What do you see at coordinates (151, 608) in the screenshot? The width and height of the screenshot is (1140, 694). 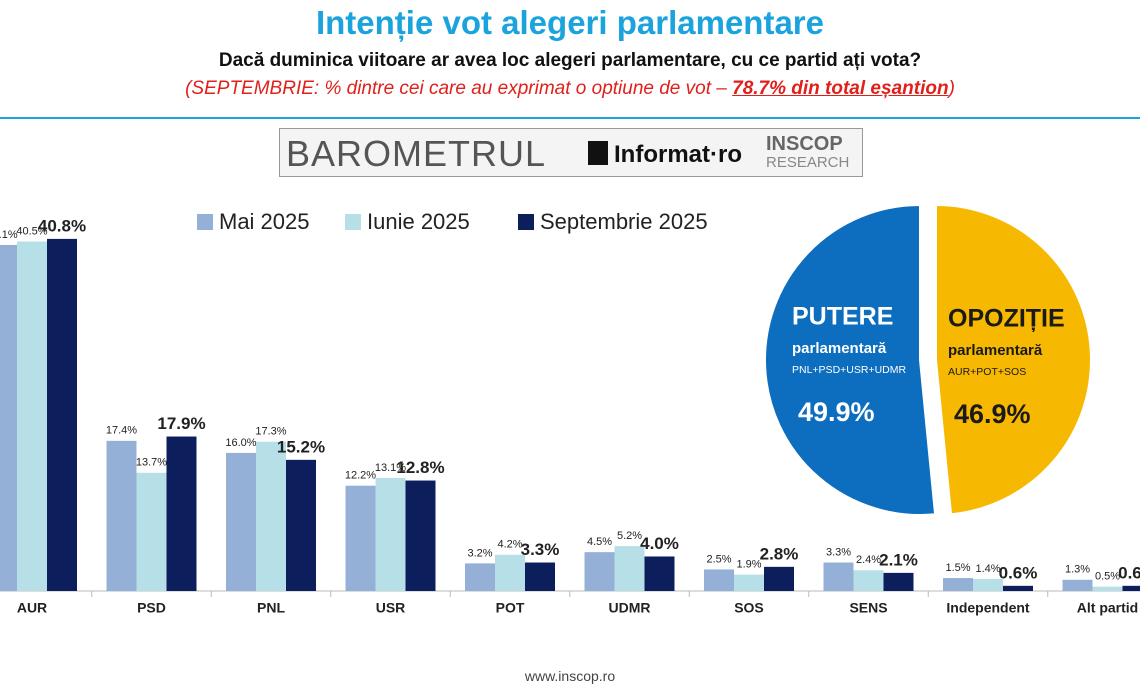 I see `x-tick-label: PSD` at bounding box center [151, 608].